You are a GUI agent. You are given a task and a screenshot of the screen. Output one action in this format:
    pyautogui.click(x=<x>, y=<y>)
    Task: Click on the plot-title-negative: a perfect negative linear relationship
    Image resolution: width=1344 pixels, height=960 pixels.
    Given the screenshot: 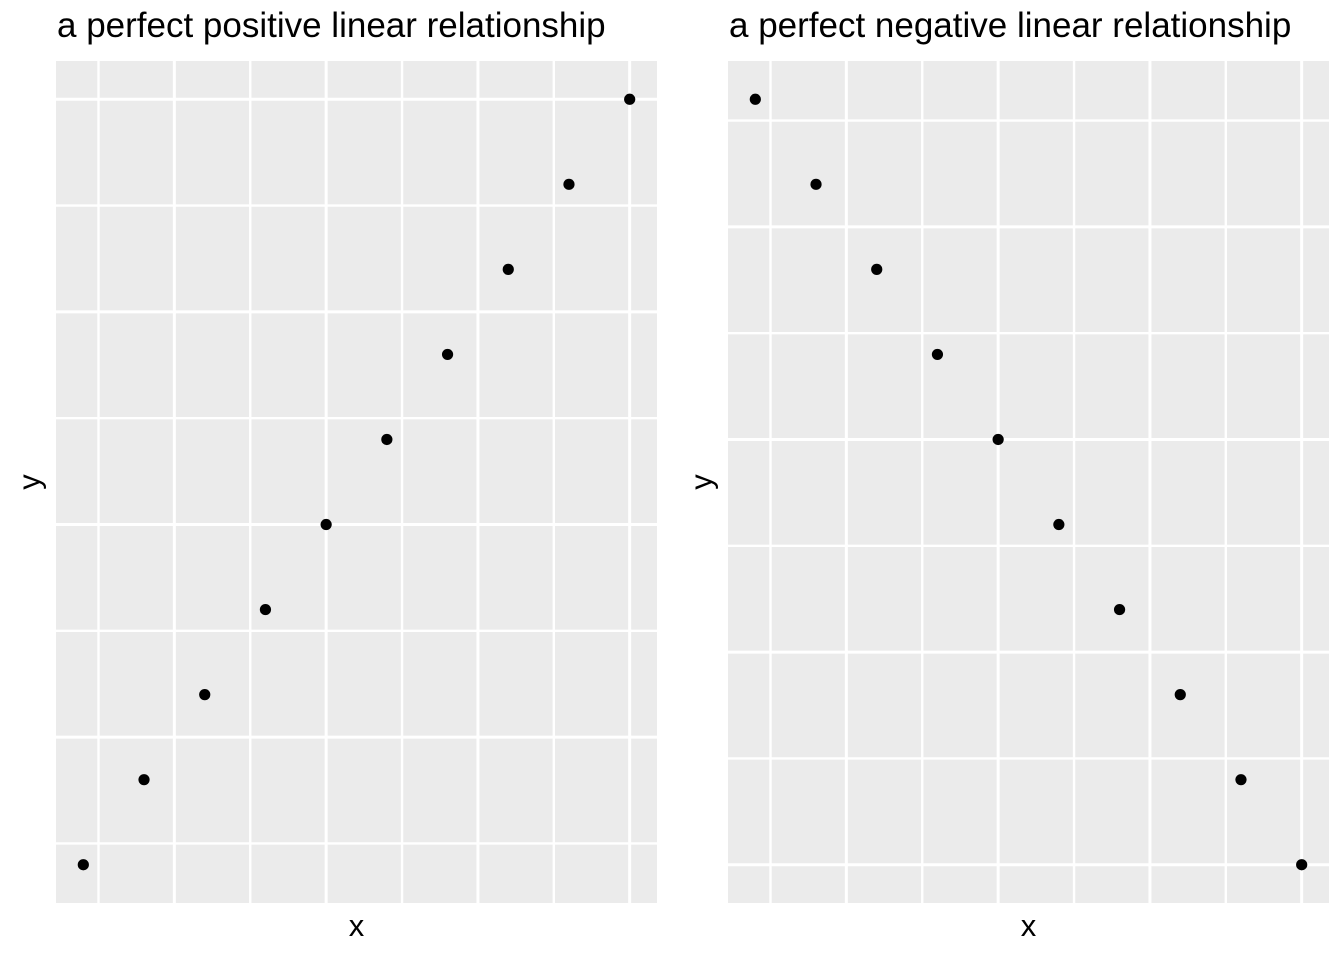 What is the action you would take?
    pyautogui.click(x=1010, y=25)
    